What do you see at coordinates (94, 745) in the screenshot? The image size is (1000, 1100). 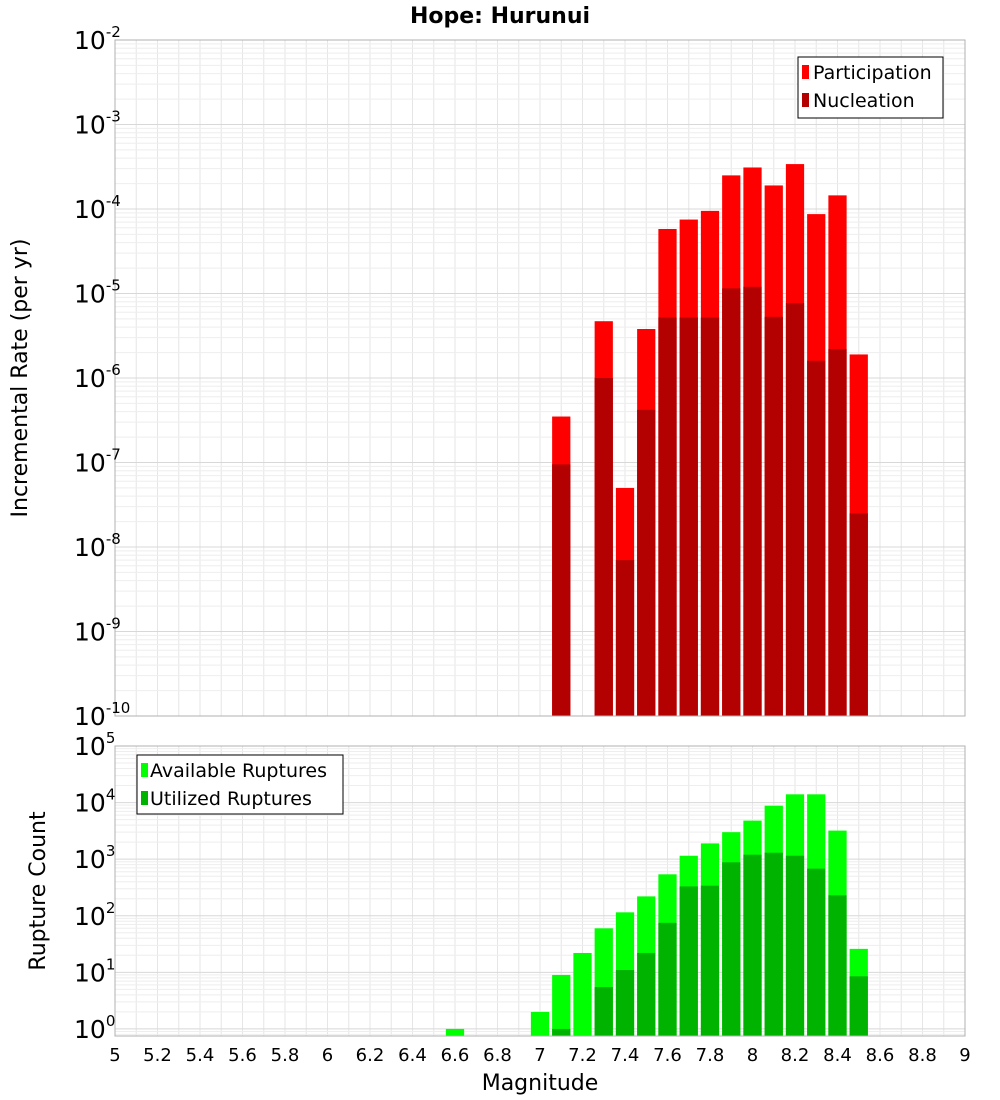 I see `y-tick-label: 10⁵` at bounding box center [94, 745].